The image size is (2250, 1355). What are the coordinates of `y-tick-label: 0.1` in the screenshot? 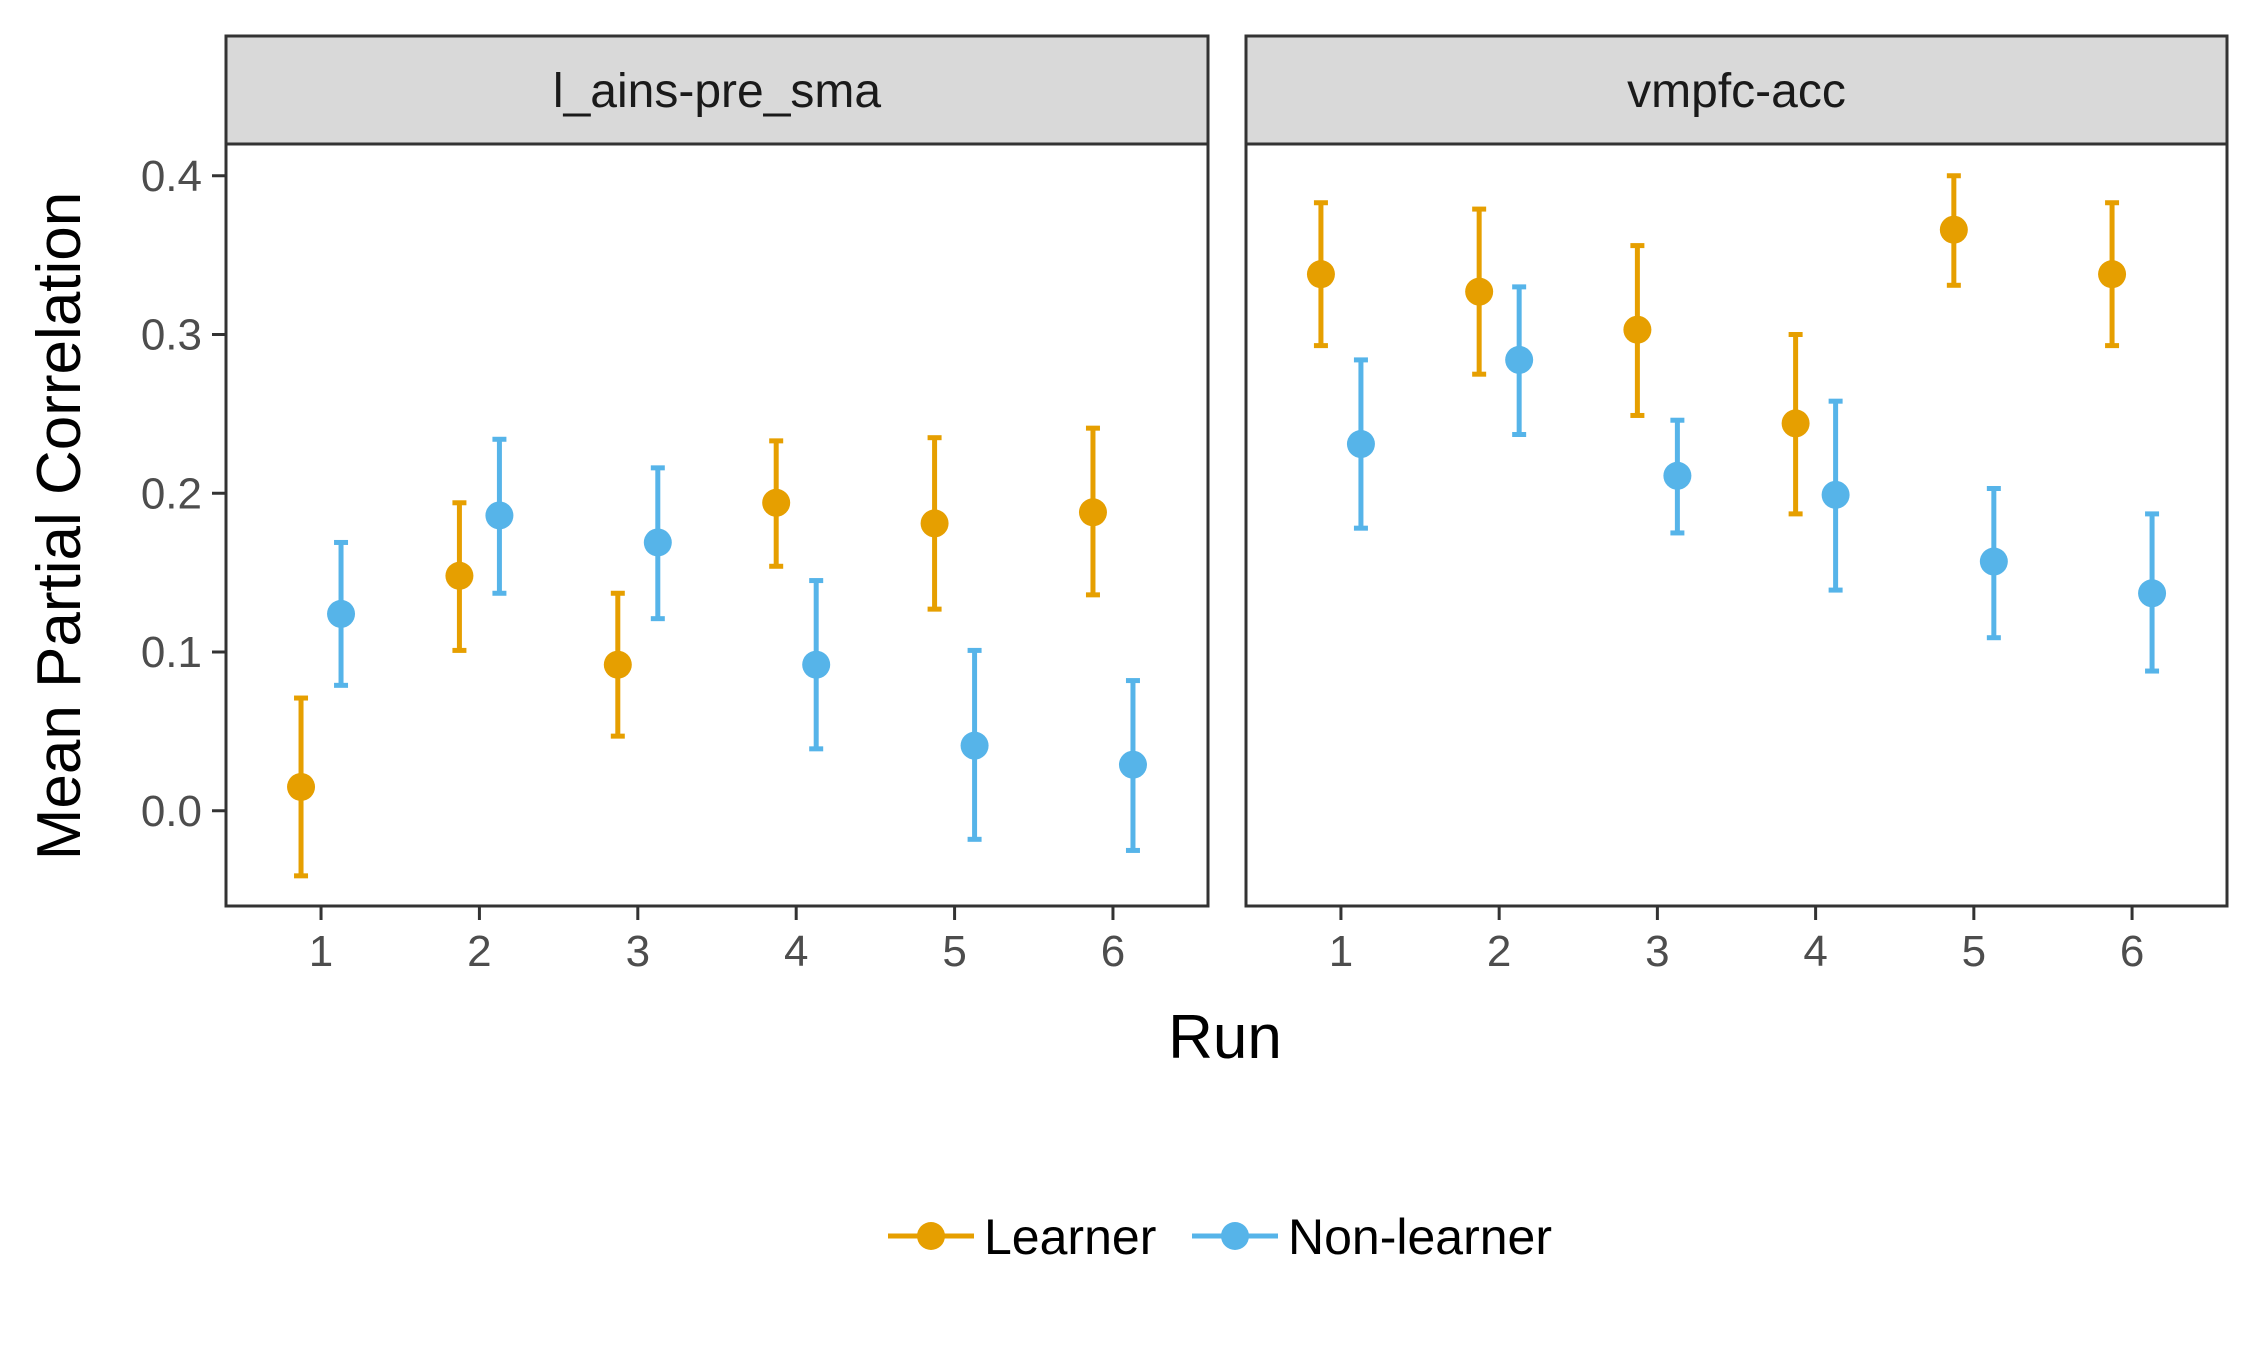 It's located at (171, 652).